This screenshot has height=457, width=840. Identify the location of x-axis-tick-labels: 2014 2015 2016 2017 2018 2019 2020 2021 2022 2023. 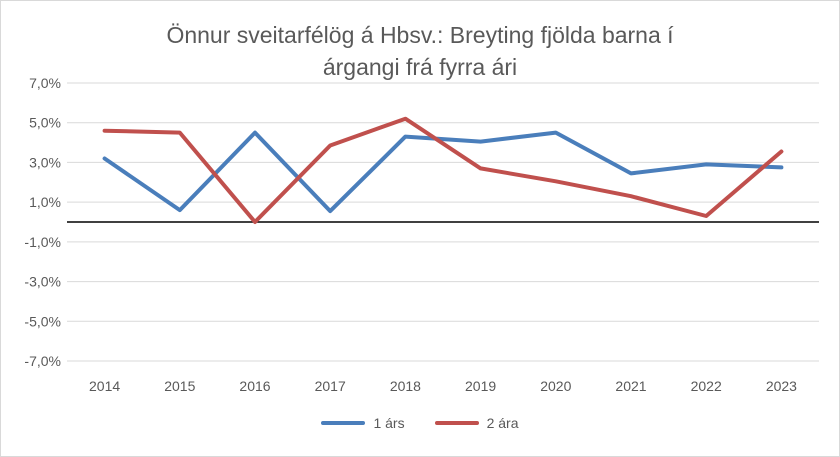
(443, 386).